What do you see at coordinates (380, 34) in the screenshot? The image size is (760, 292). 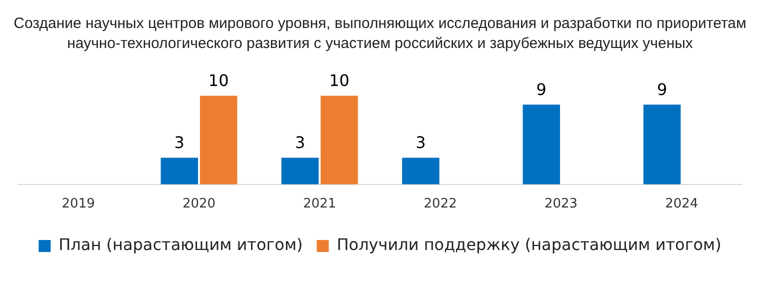 I see `chart-title: Создание научных центров мирового уровня, выполняющих исследования и разработки по приоритетам научно-технологического развития с участием российских и зарубежных ведущих ученых` at bounding box center [380, 34].